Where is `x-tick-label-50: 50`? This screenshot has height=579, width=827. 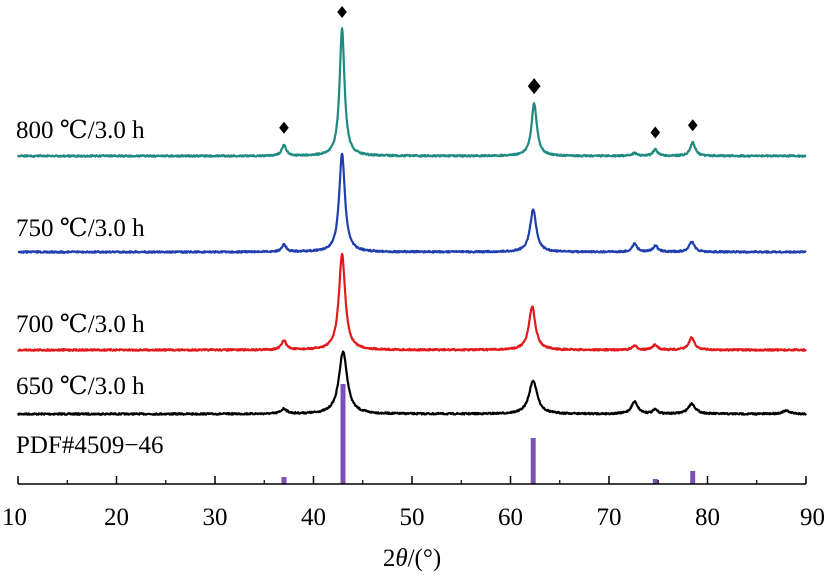 x-tick-label-50: 50 is located at coordinates (412, 517).